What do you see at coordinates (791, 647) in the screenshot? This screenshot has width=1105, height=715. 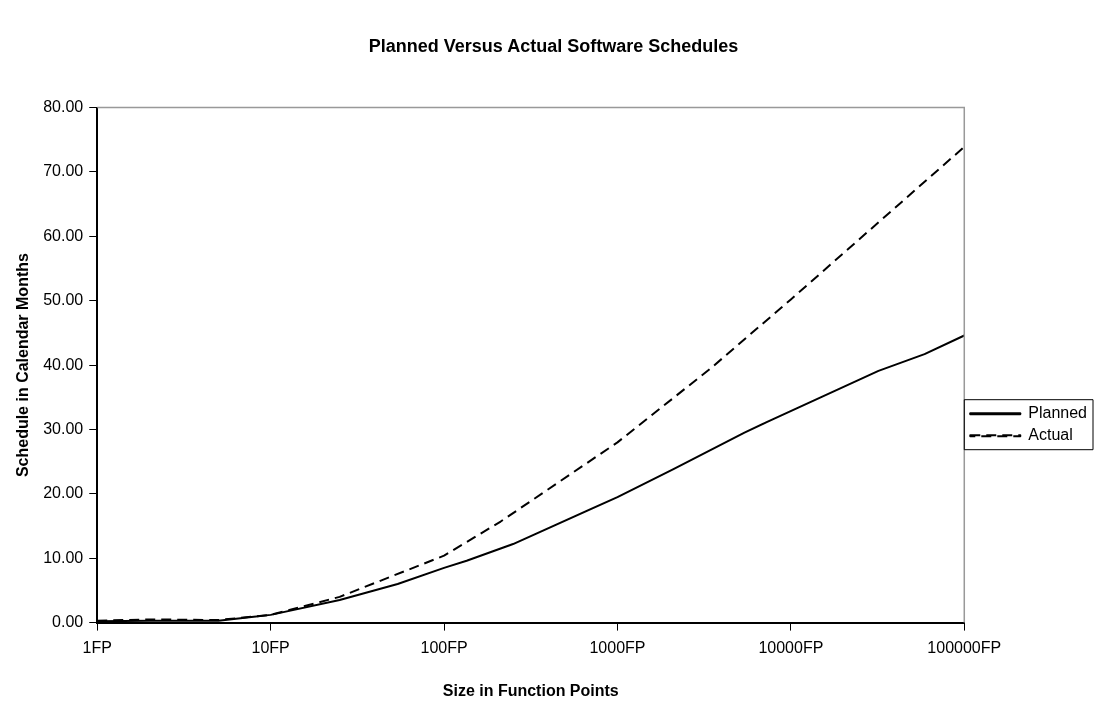 I see `x-tick-label: 10000FP` at bounding box center [791, 647].